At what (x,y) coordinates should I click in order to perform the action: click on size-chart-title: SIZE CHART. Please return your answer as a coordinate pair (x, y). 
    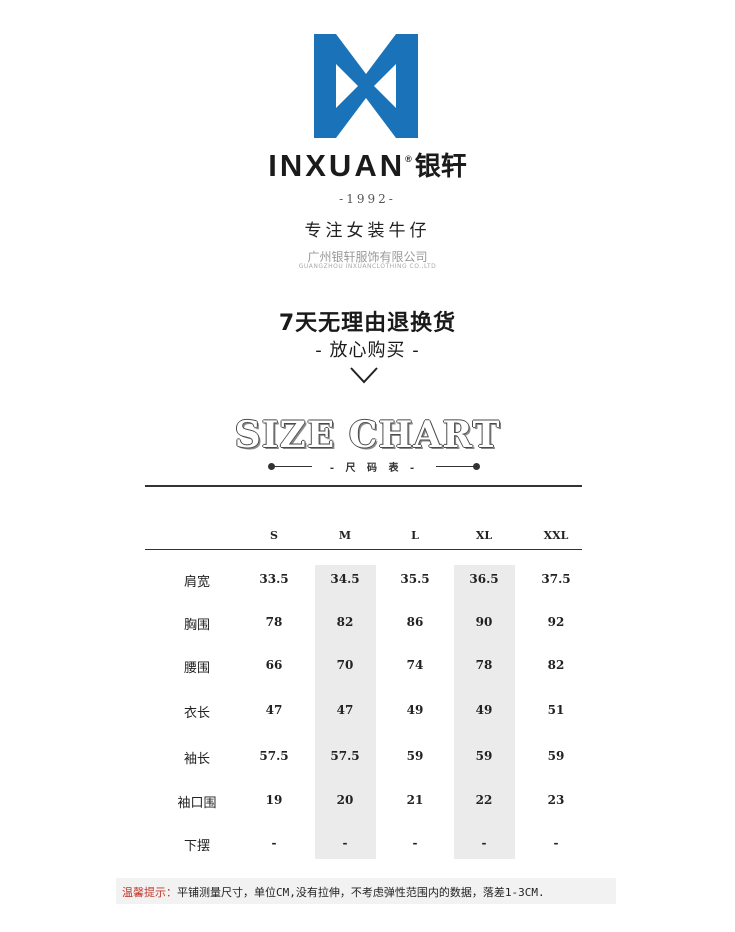
    Looking at the image, I should click on (367, 435).